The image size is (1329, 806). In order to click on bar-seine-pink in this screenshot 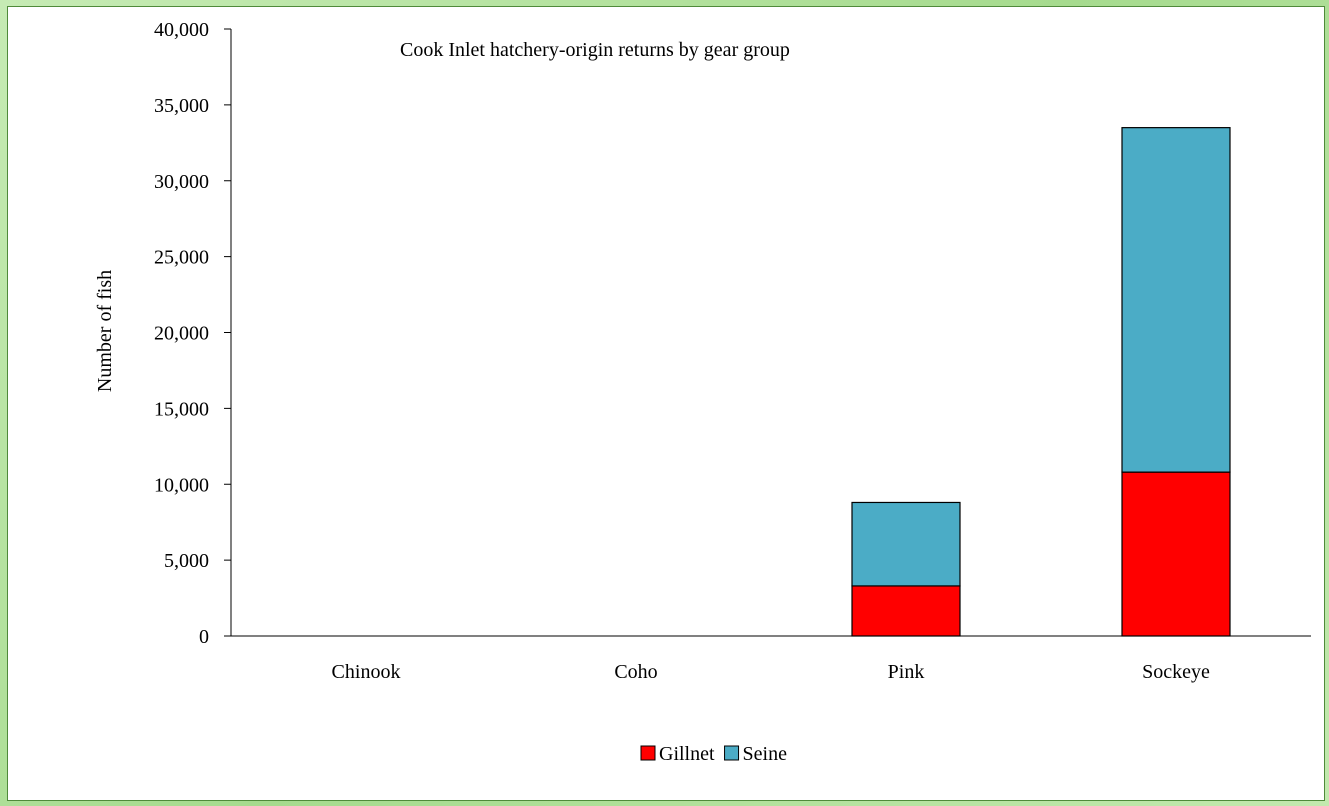, I will do `click(906, 544)`.